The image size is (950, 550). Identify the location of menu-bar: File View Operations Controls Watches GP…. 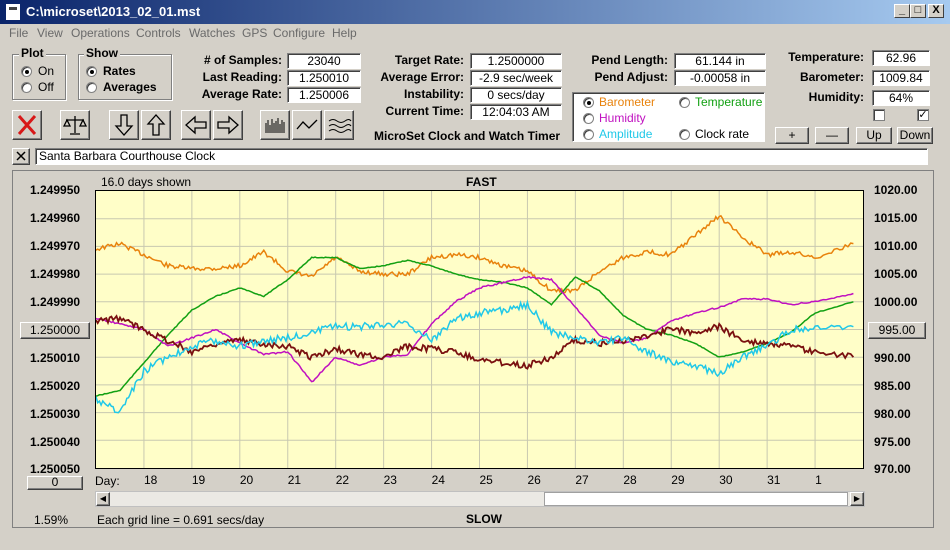
(475, 33).